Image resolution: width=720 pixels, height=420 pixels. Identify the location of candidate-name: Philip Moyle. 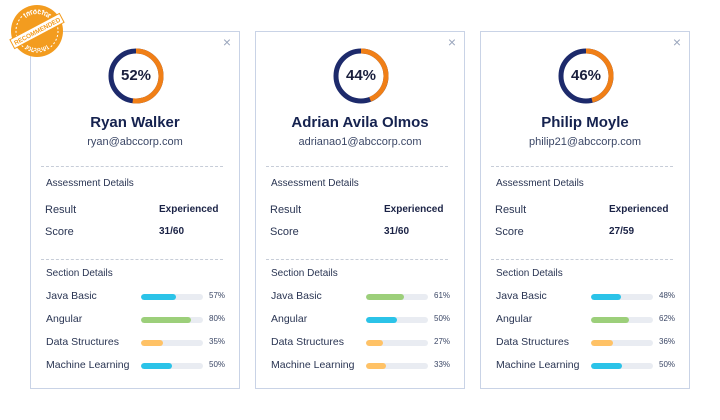
(585, 122).